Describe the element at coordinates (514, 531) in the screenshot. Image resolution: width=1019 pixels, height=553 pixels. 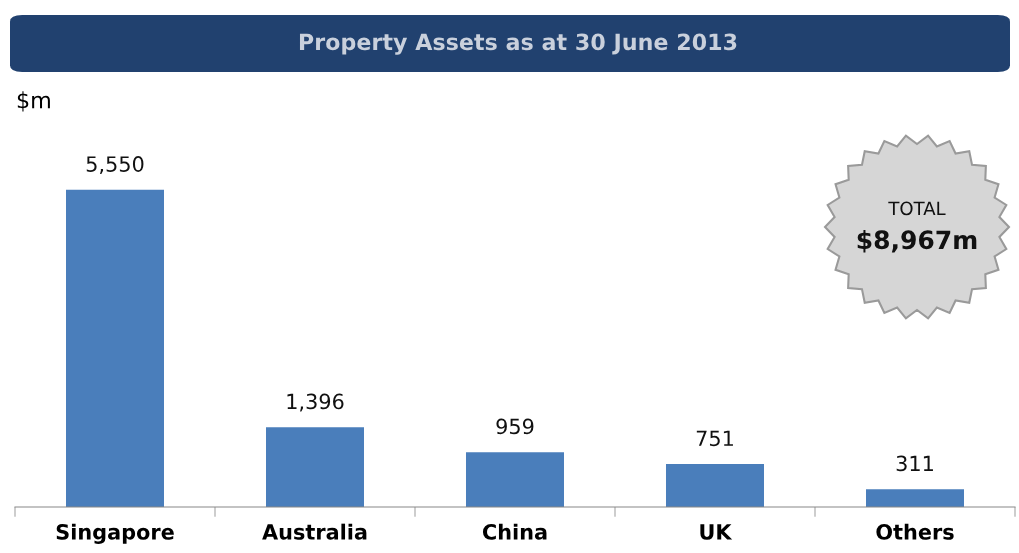
I see `x-tick-label: China` at that location.